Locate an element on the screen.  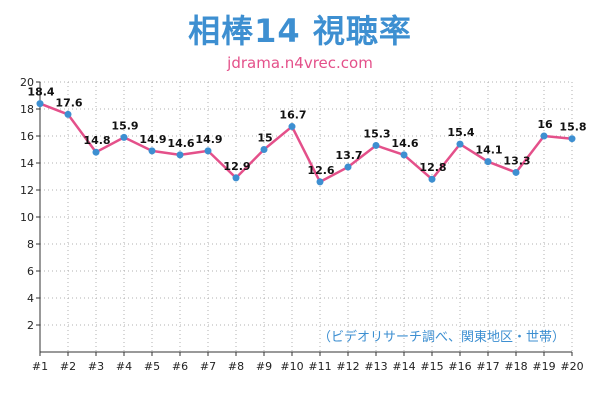
chart-subtitle: jdrama.n4vrec.com is located at coordinates (300, 63).